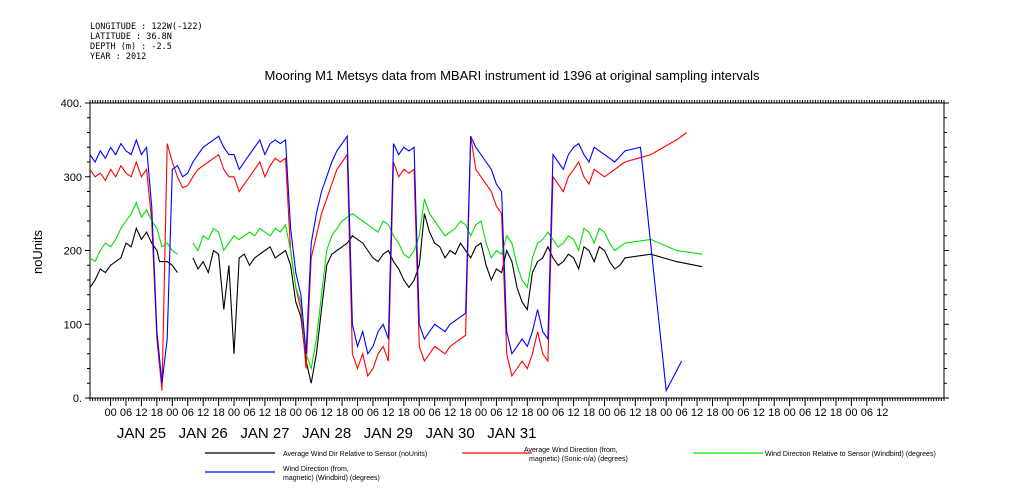 The width and height of the screenshot is (1009, 504). Describe the element at coordinates (146, 27) in the screenshot. I see `longitude-text: LONGITUDE : 122W(-122)` at that location.